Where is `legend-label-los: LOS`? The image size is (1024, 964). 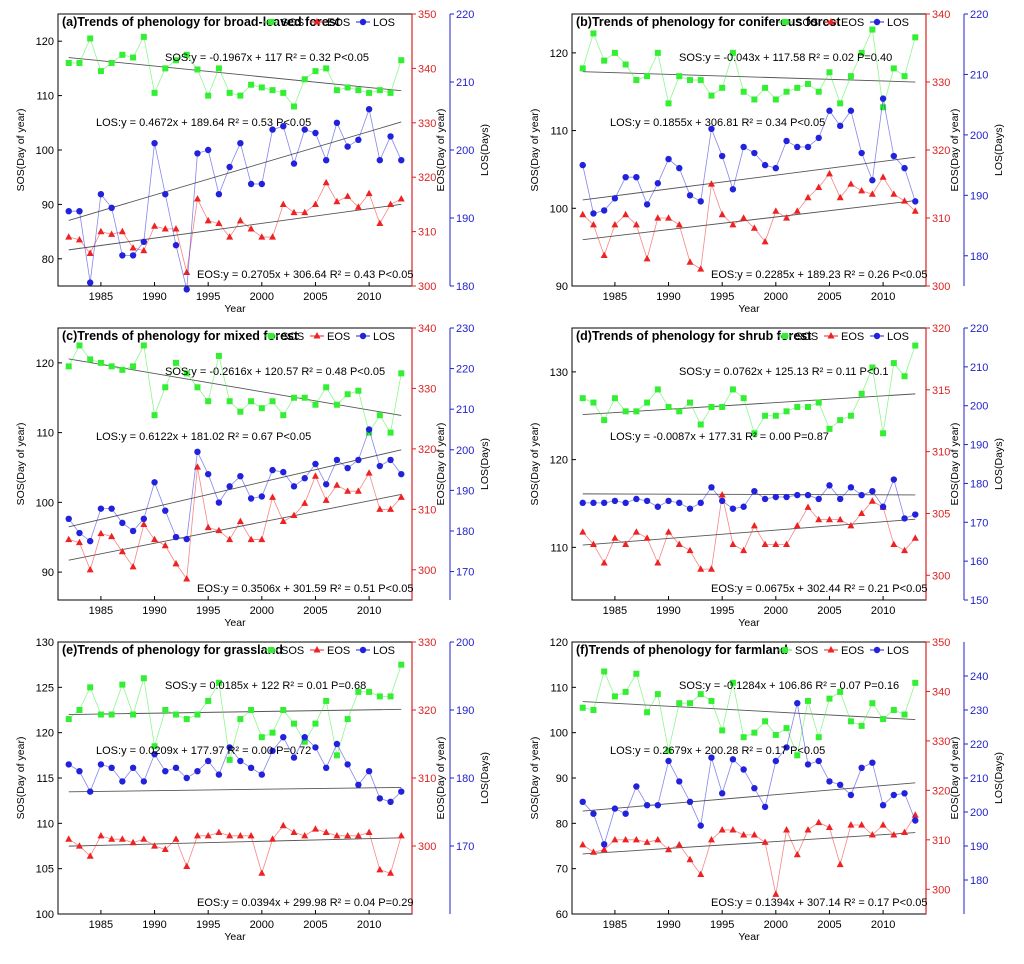
legend-label-los: LOS is located at coordinates (384, 23).